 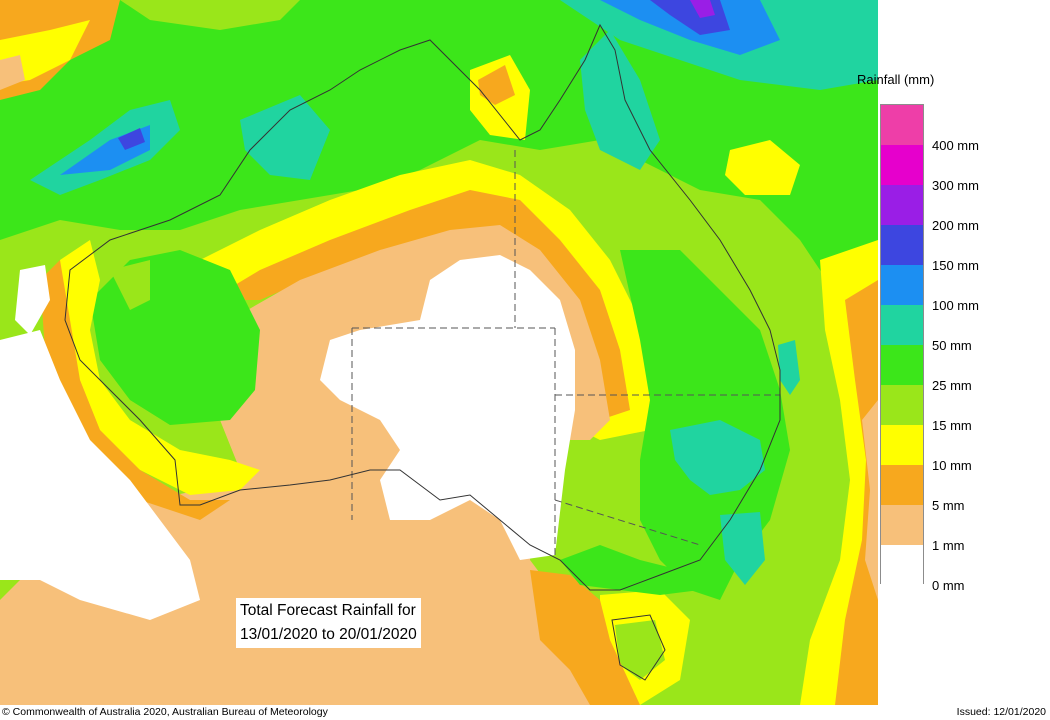 What do you see at coordinates (328, 610) in the screenshot?
I see `forecast-title: Total Forecast Rainfall for` at bounding box center [328, 610].